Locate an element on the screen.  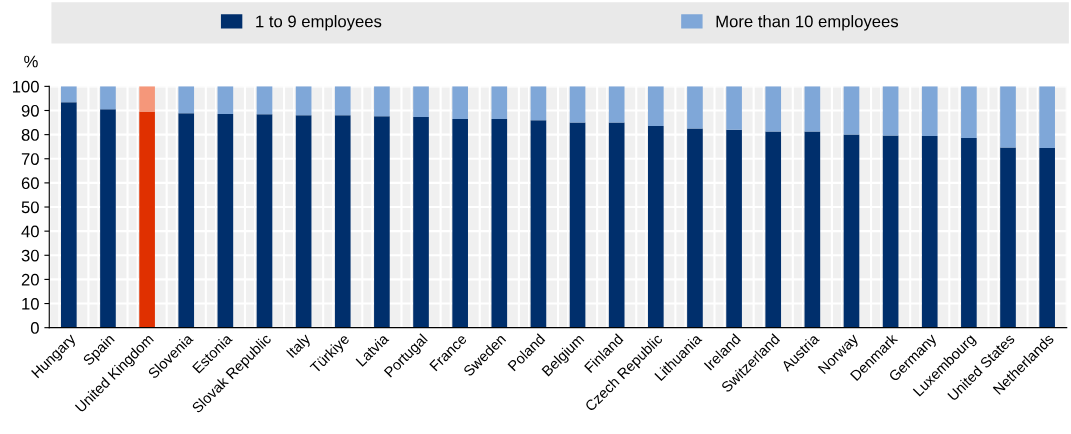
y-tick-label: 30 is located at coordinates (30, 255).